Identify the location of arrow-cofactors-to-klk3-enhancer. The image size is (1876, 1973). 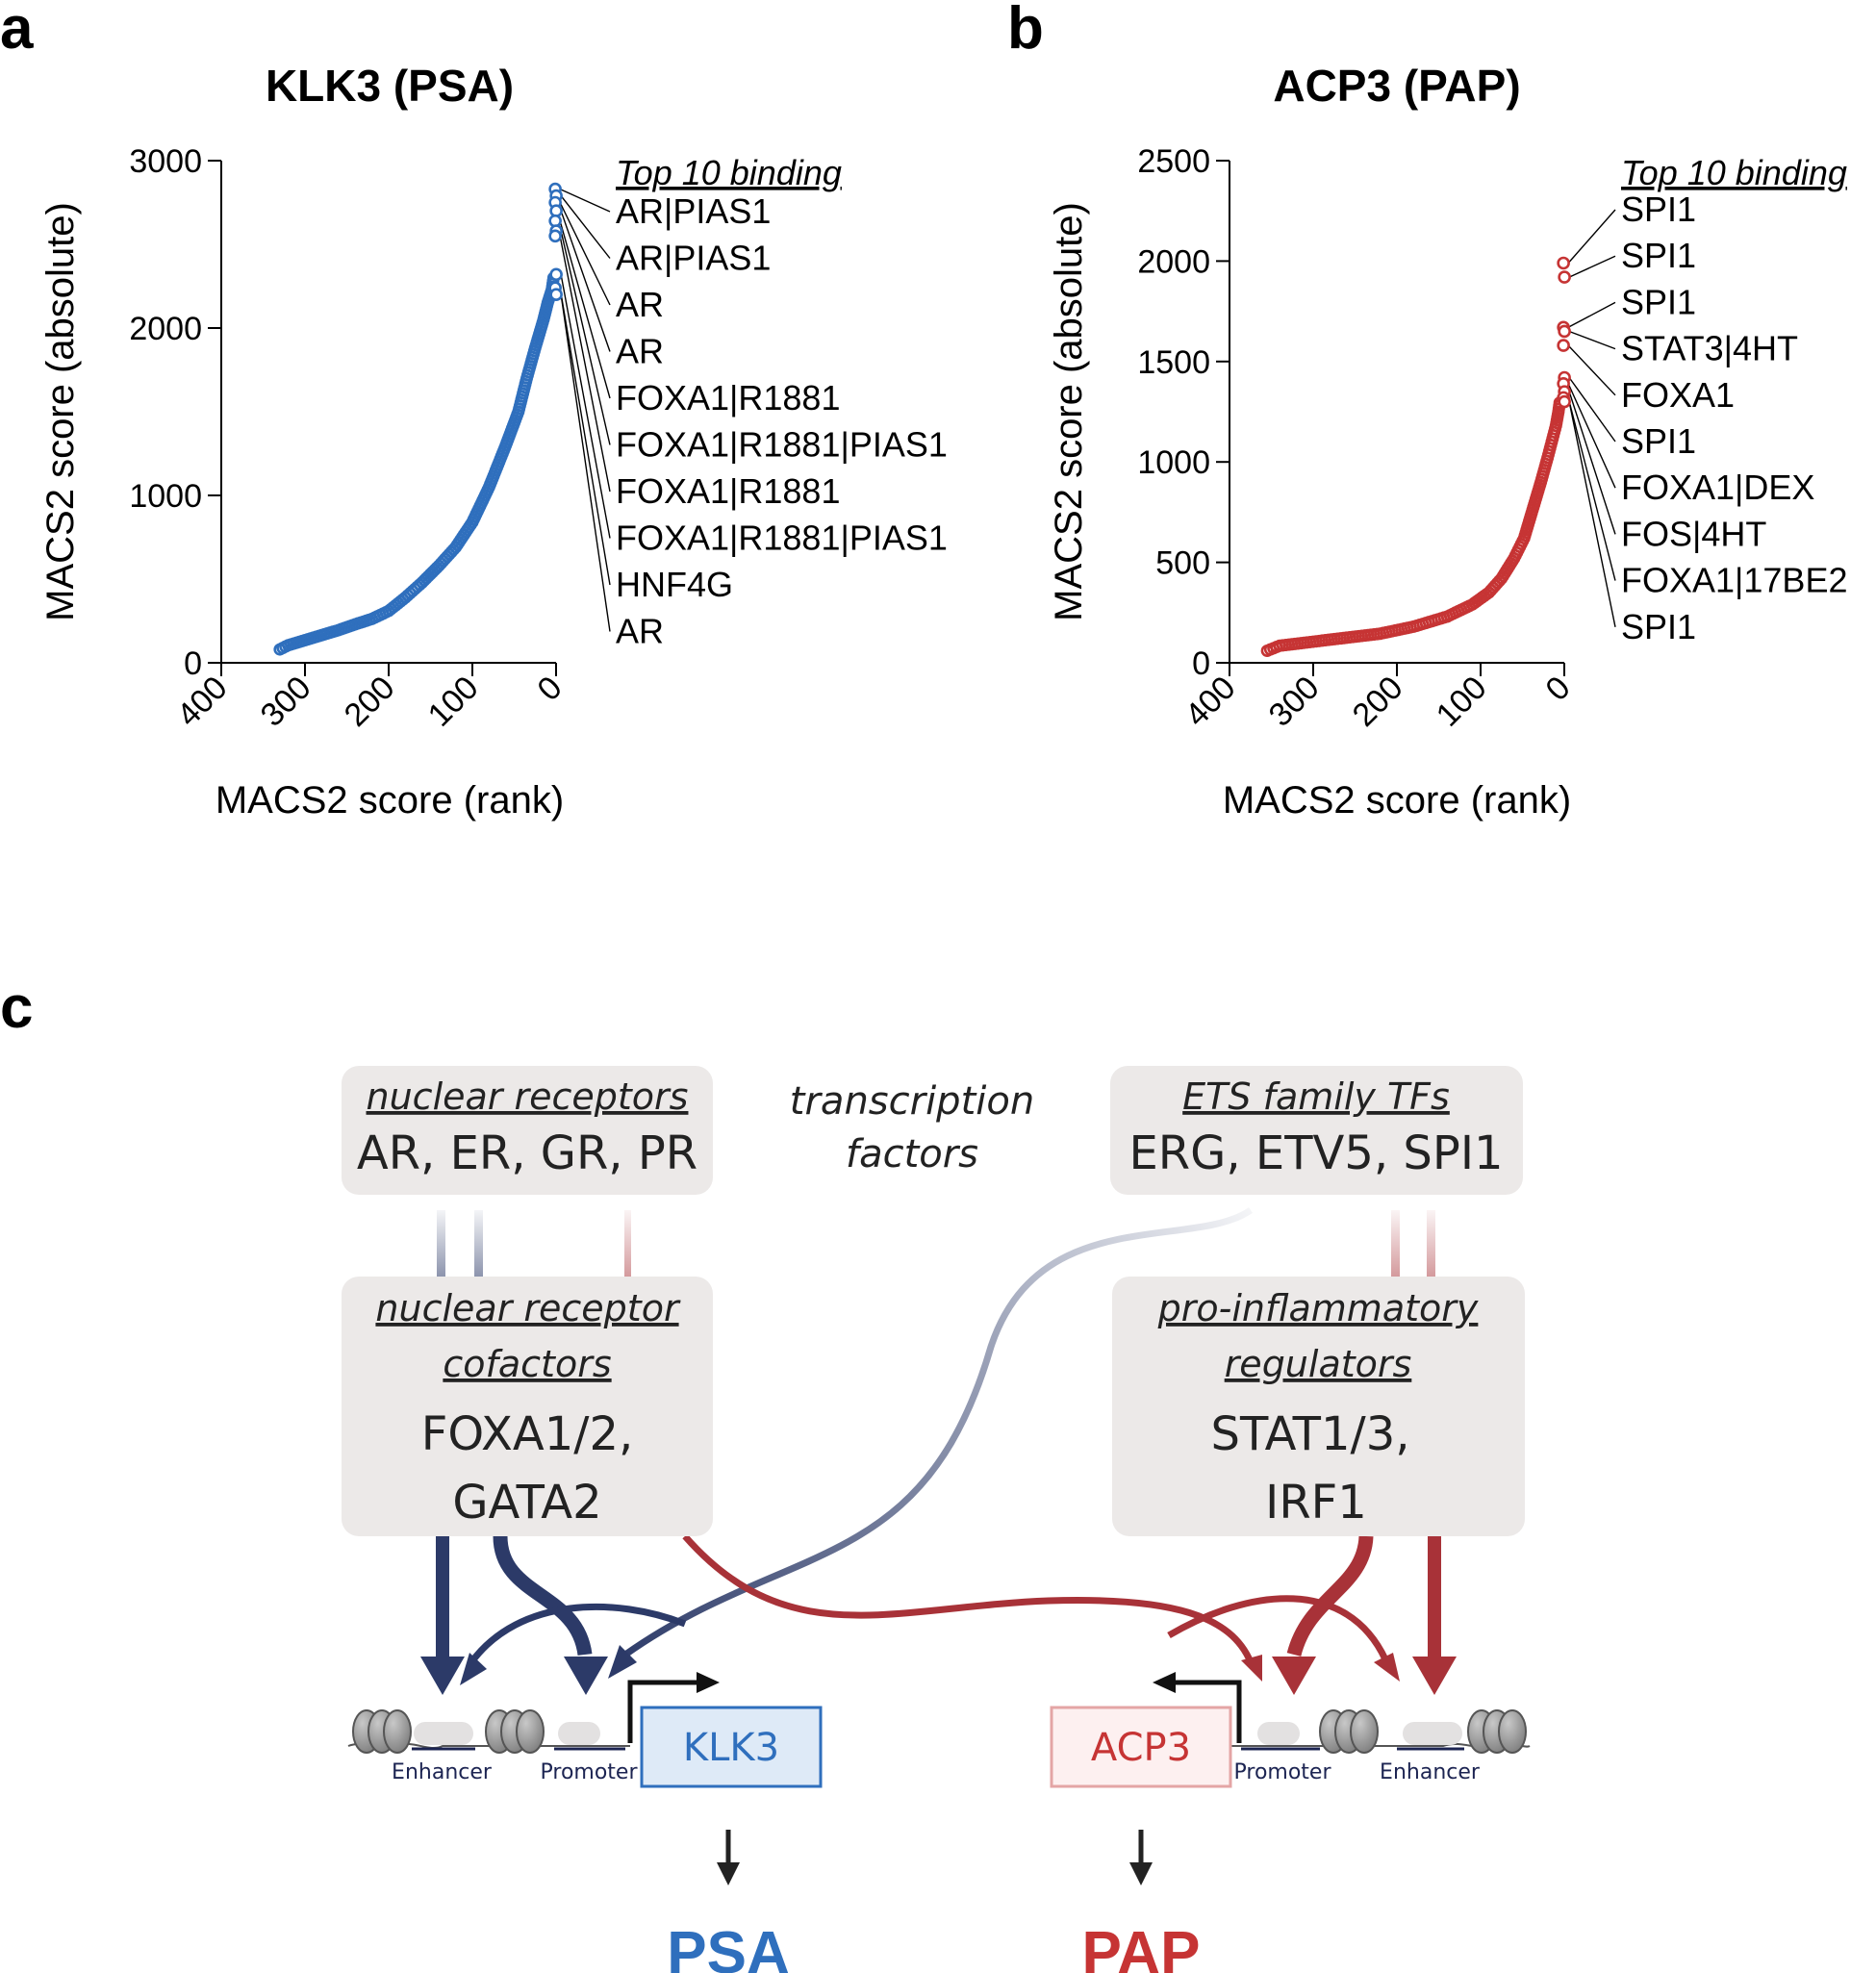
(442, 1598).